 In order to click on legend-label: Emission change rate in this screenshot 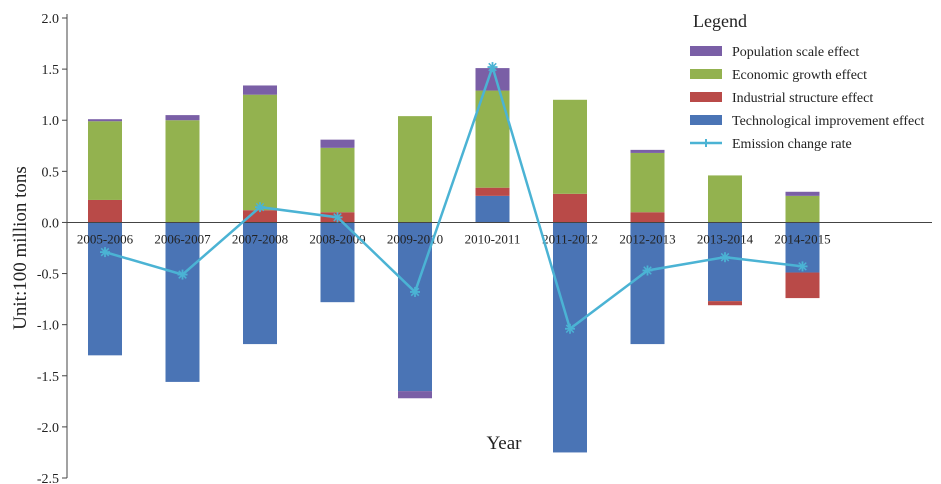, I will do `click(792, 144)`.